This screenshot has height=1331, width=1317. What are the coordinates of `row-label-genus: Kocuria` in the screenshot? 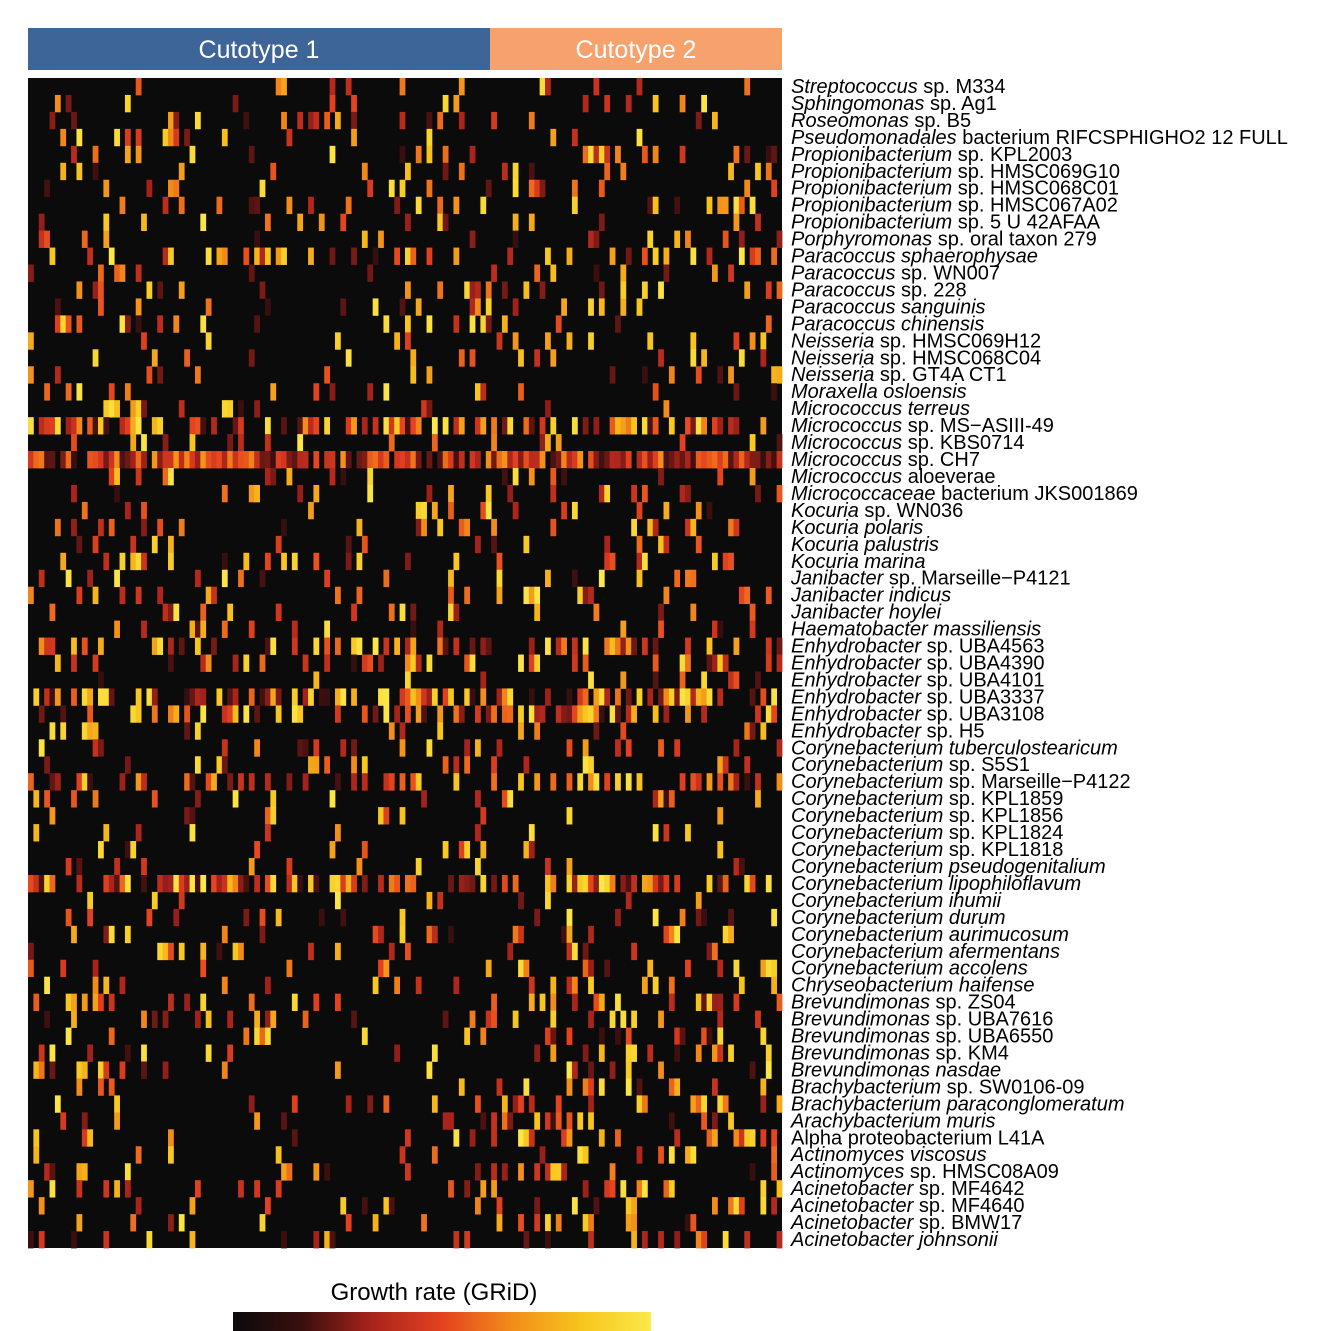 It's located at (825, 562).